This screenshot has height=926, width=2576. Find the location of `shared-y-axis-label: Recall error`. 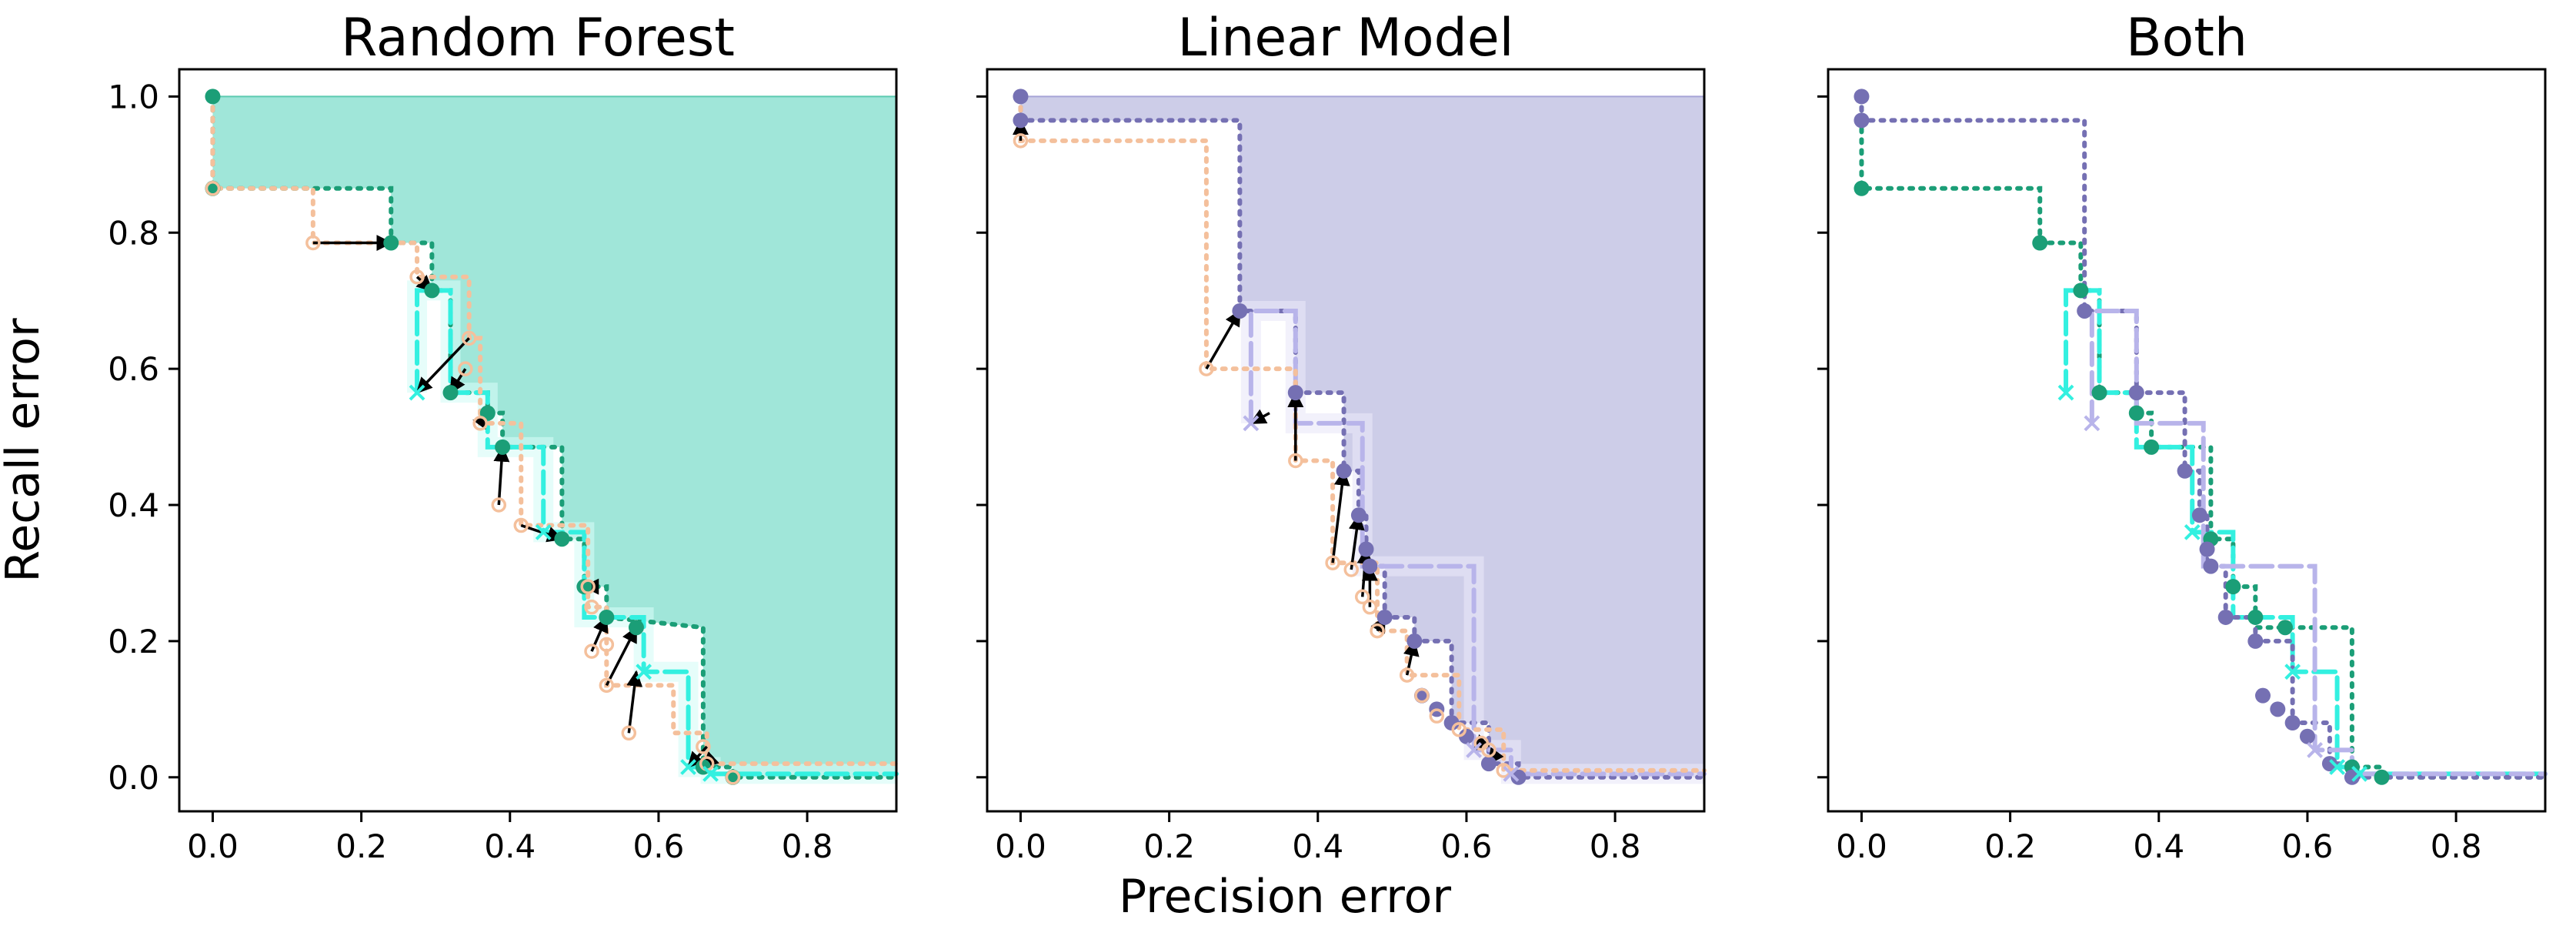

shared-y-axis-label: Recall error is located at coordinates (25, 450).